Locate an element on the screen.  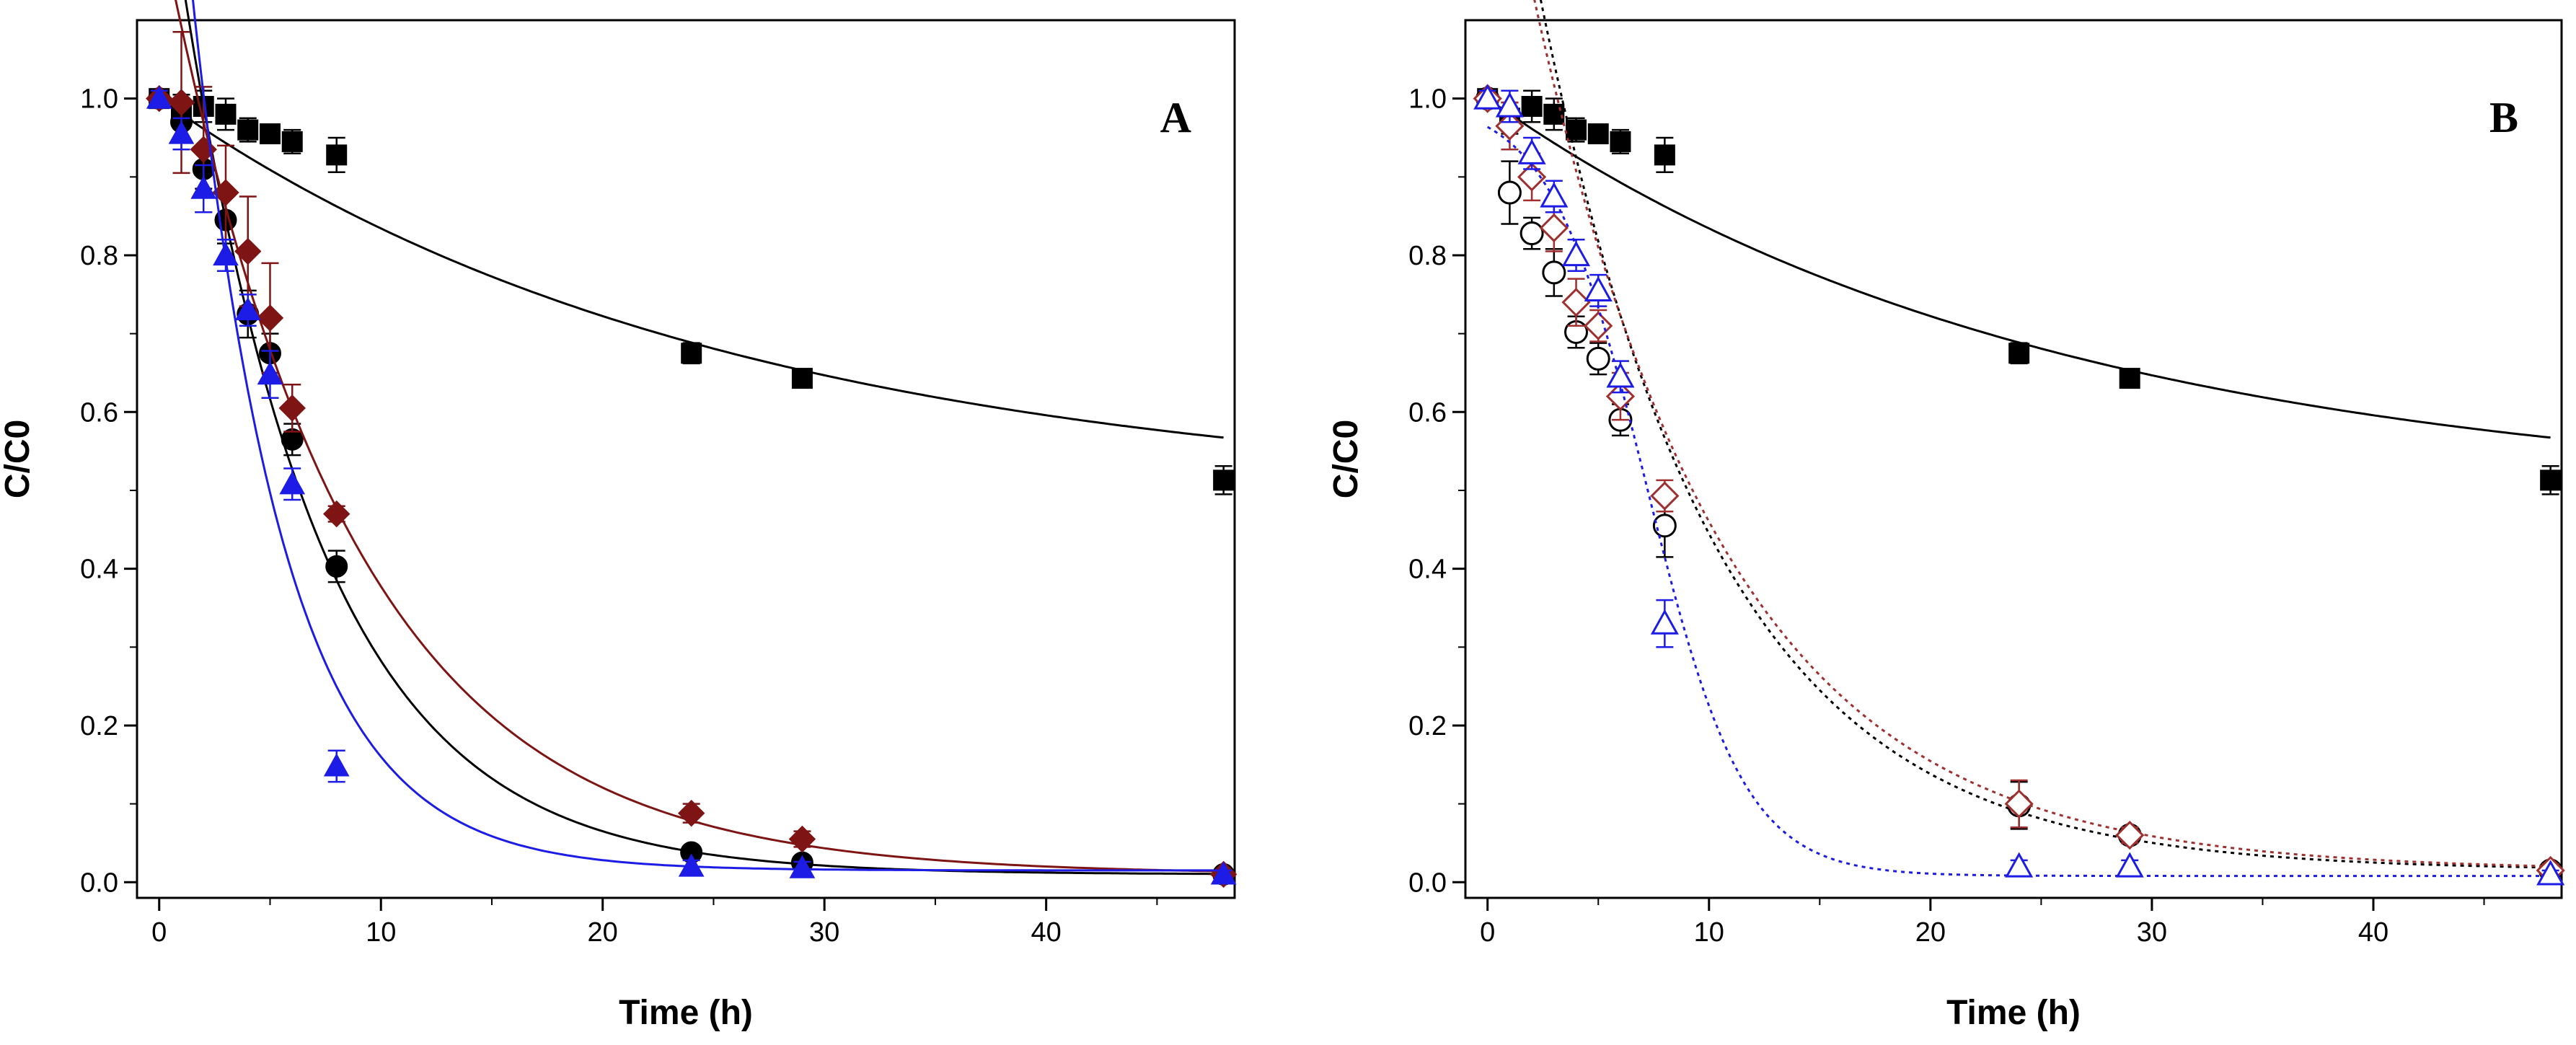
x-axis-title: Time (h) is located at coordinates (686, 1013).